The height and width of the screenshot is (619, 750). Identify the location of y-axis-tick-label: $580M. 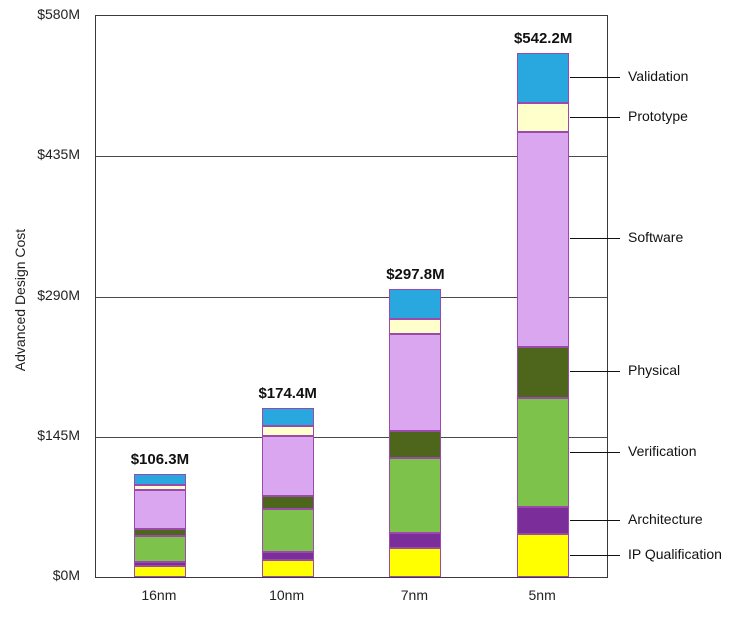
(58, 14).